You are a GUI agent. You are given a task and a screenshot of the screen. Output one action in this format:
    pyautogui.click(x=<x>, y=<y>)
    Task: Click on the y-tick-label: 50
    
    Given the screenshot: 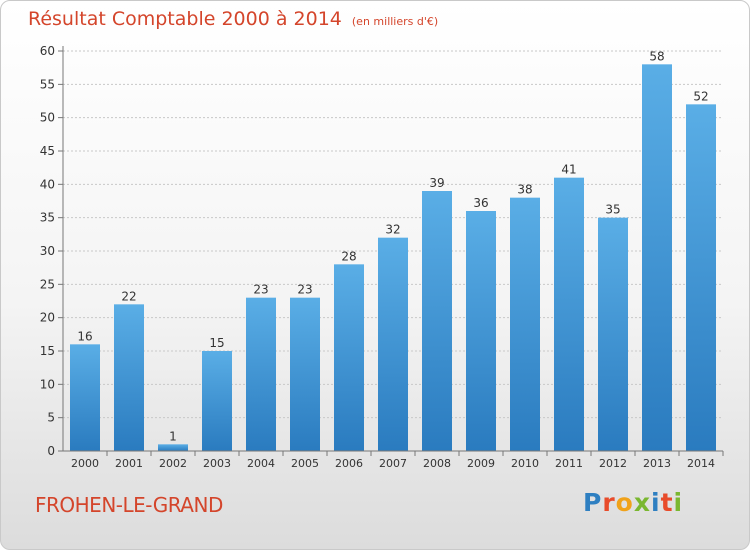 What is the action you would take?
    pyautogui.click(x=47, y=118)
    